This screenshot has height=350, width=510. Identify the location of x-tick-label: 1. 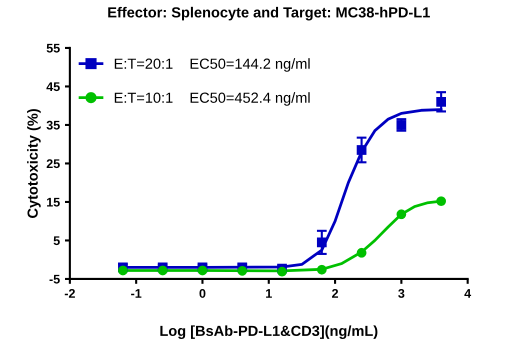
(269, 293).